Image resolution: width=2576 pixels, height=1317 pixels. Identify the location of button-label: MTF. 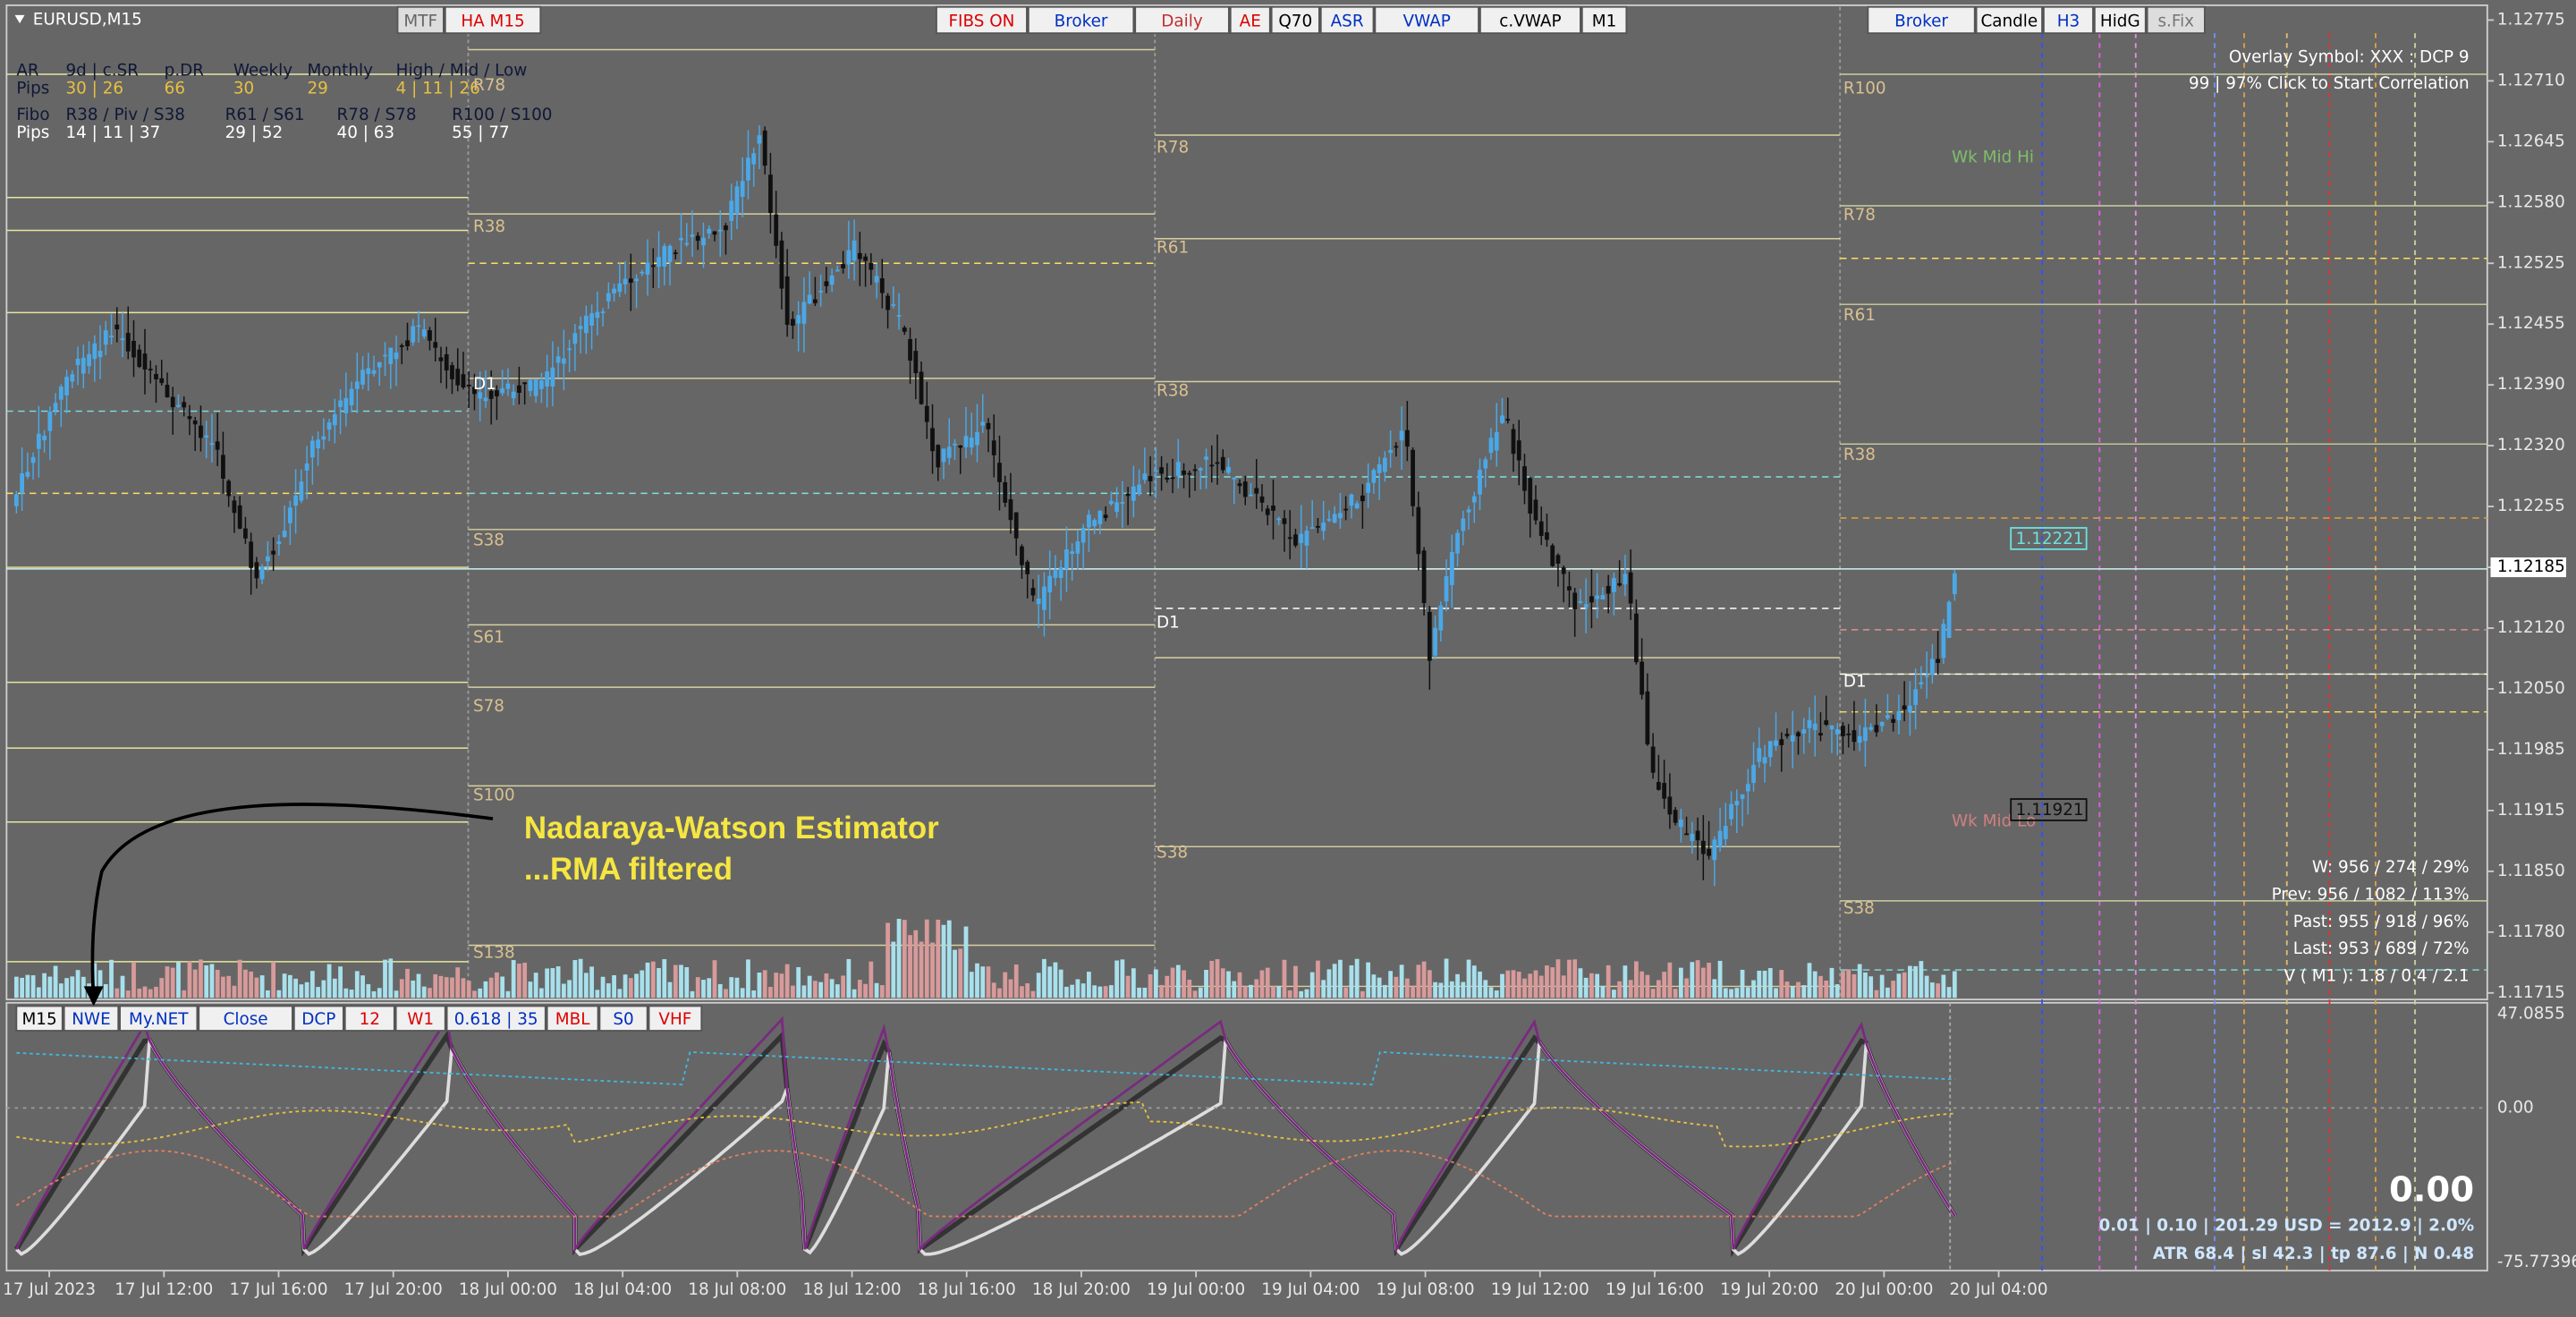
(420, 21).